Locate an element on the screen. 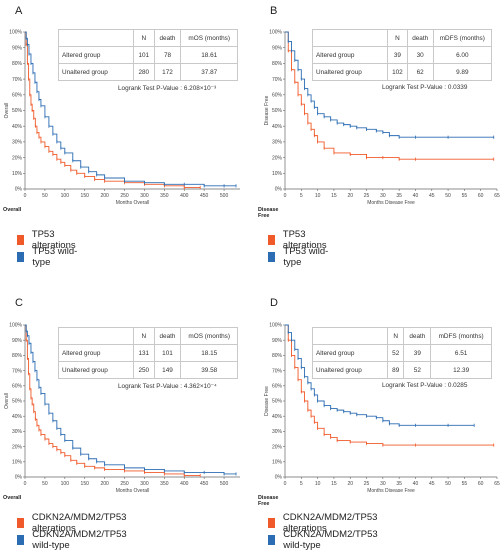  legend-label: CDKN2A/MDM2/TP53 wild-type is located at coordinates (330, 539).